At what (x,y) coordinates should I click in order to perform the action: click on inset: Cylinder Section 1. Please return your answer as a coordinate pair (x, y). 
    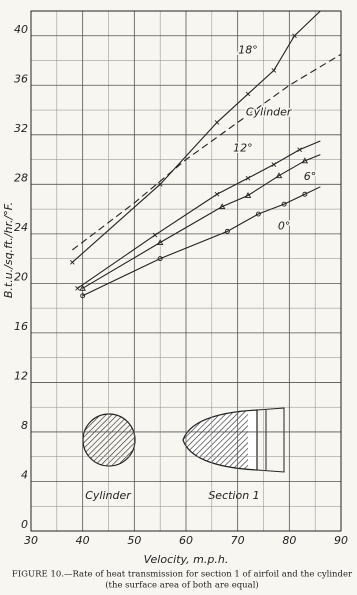
    Looking at the image, I should click on (183, 454).